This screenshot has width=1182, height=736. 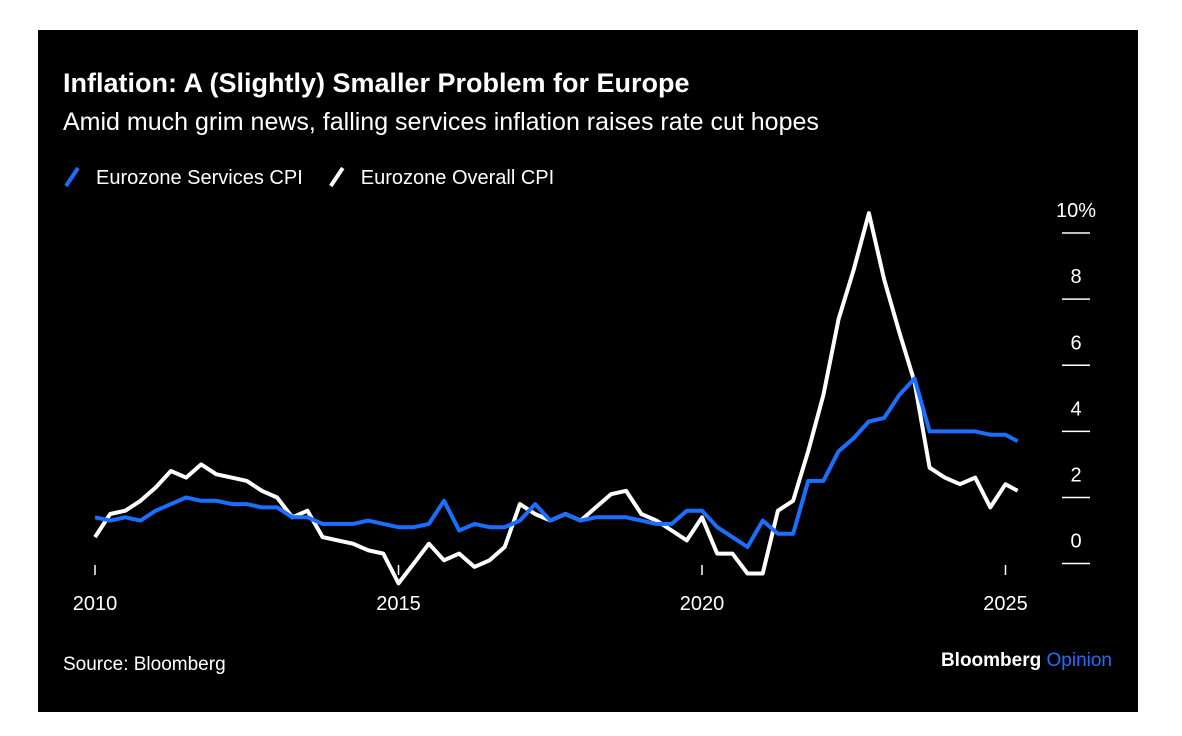 I want to click on y-tick-label: 2, so click(x=1075, y=475).